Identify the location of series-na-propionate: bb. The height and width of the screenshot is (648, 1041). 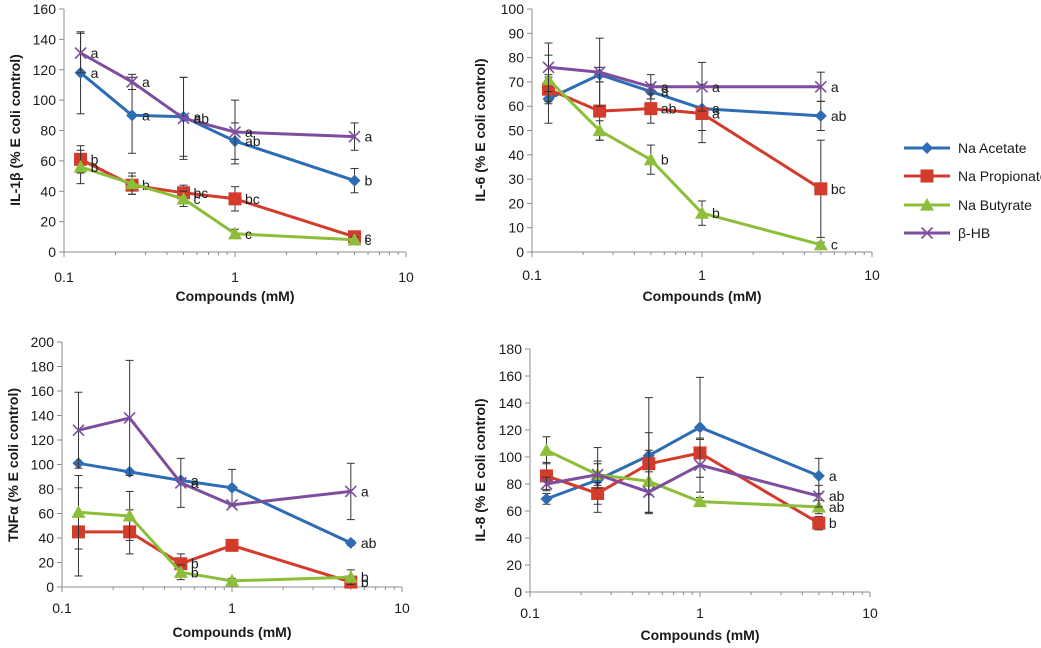
(220, 538).